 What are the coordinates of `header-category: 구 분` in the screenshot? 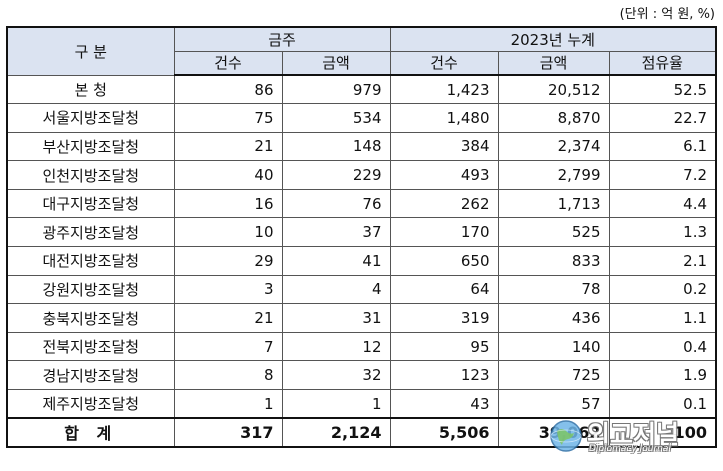 It's located at (90, 51).